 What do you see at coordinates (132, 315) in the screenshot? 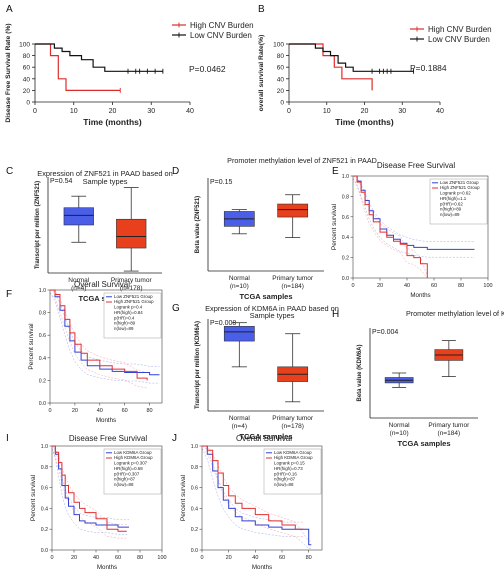
I see `legend-box` at bounding box center [132, 315].